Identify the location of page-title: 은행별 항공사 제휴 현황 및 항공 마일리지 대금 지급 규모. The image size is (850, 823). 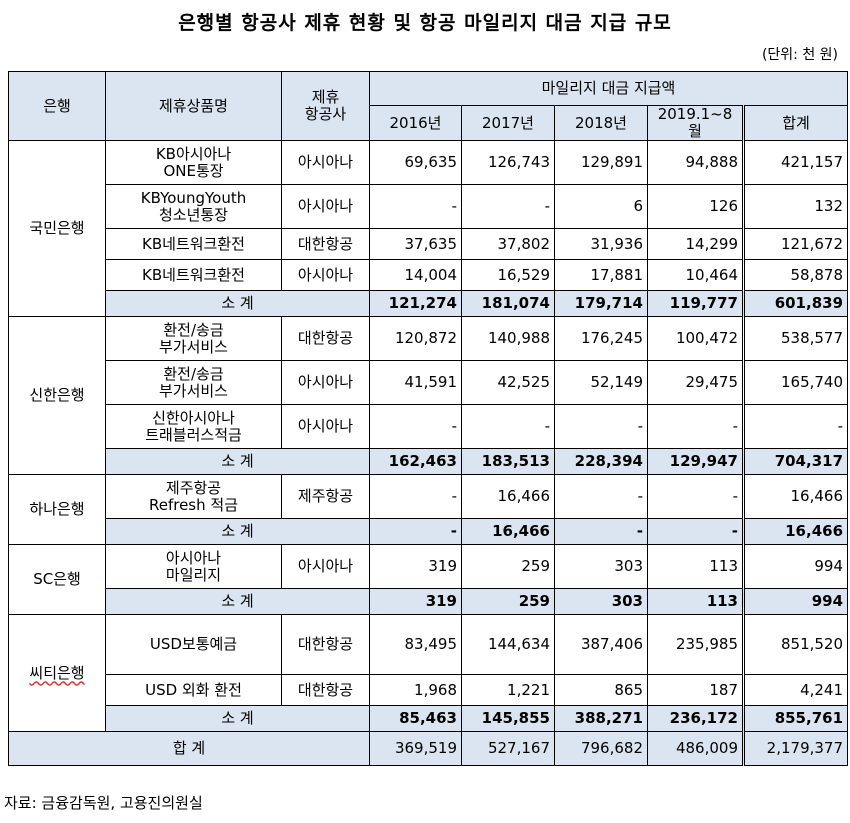
(425, 23).